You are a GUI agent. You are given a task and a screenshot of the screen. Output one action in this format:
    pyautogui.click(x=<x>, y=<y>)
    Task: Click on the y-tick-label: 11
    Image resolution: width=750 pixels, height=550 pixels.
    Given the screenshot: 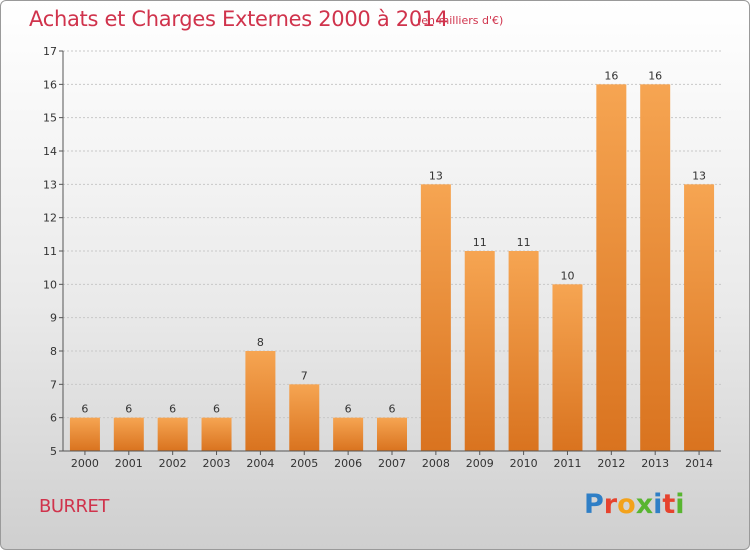 What is the action you would take?
    pyautogui.click(x=50, y=251)
    